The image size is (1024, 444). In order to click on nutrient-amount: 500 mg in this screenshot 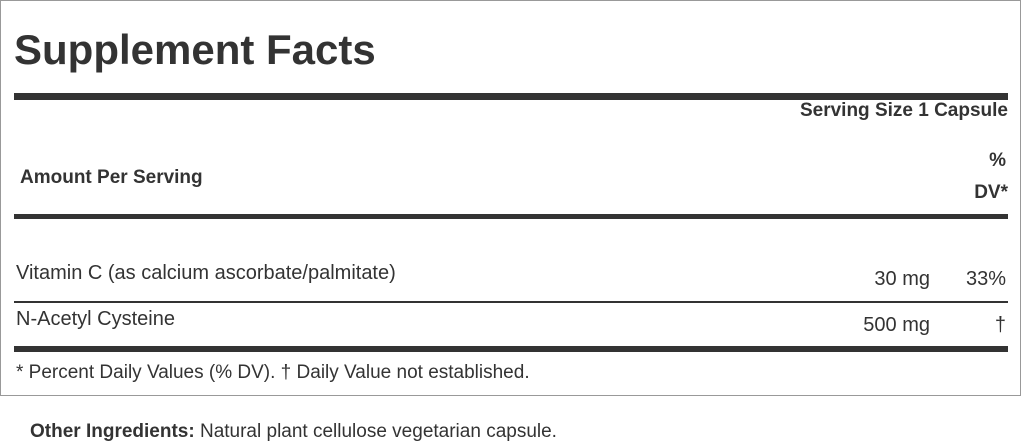, I will do `click(896, 325)`.